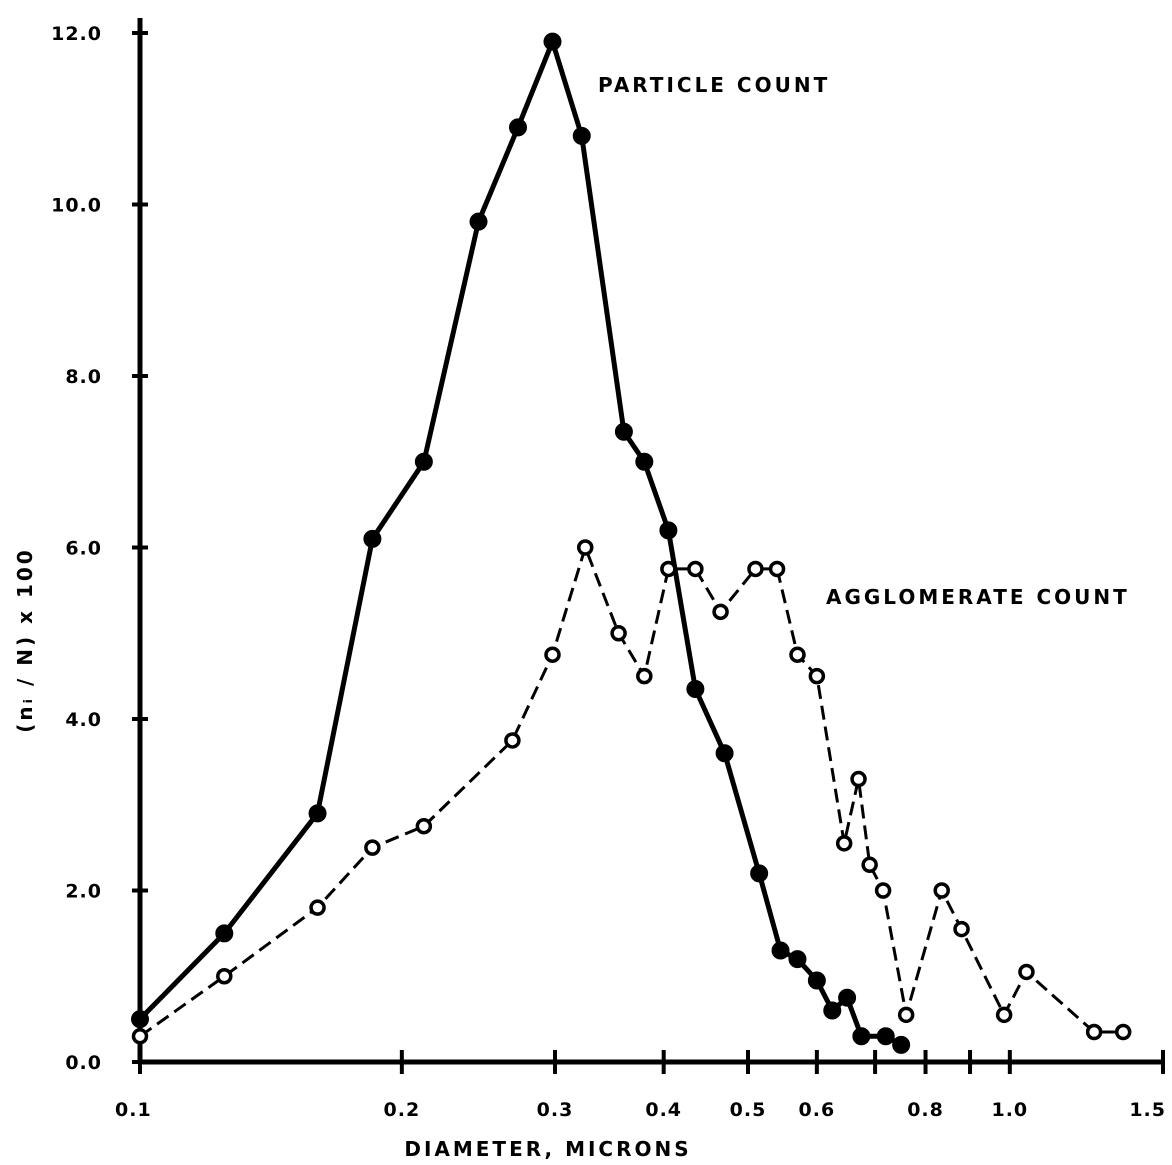 The height and width of the screenshot is (1165, 1172). I want to click on y-tick-label: 2.0, so click(83, 892).